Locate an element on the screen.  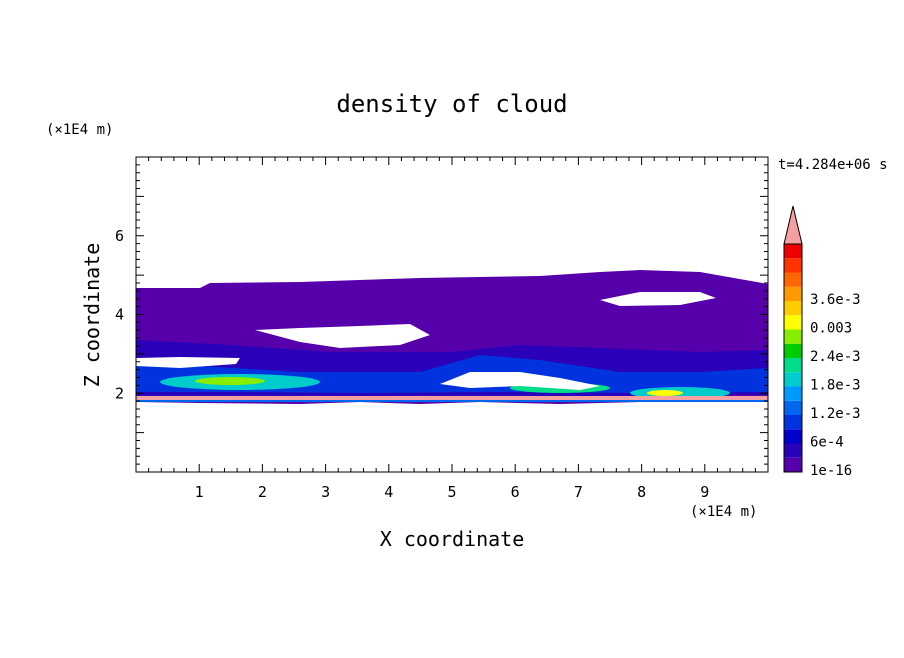
hole-upper-right is located at coordinates (658, 299).